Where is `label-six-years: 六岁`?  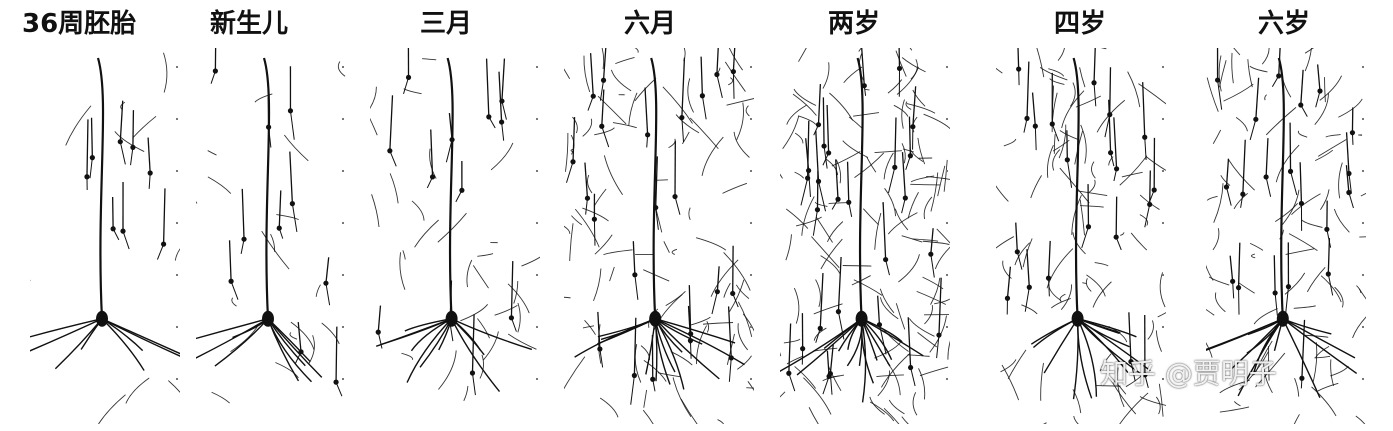
label-six-years: 六岁 is located at coordinates (1284, 24).